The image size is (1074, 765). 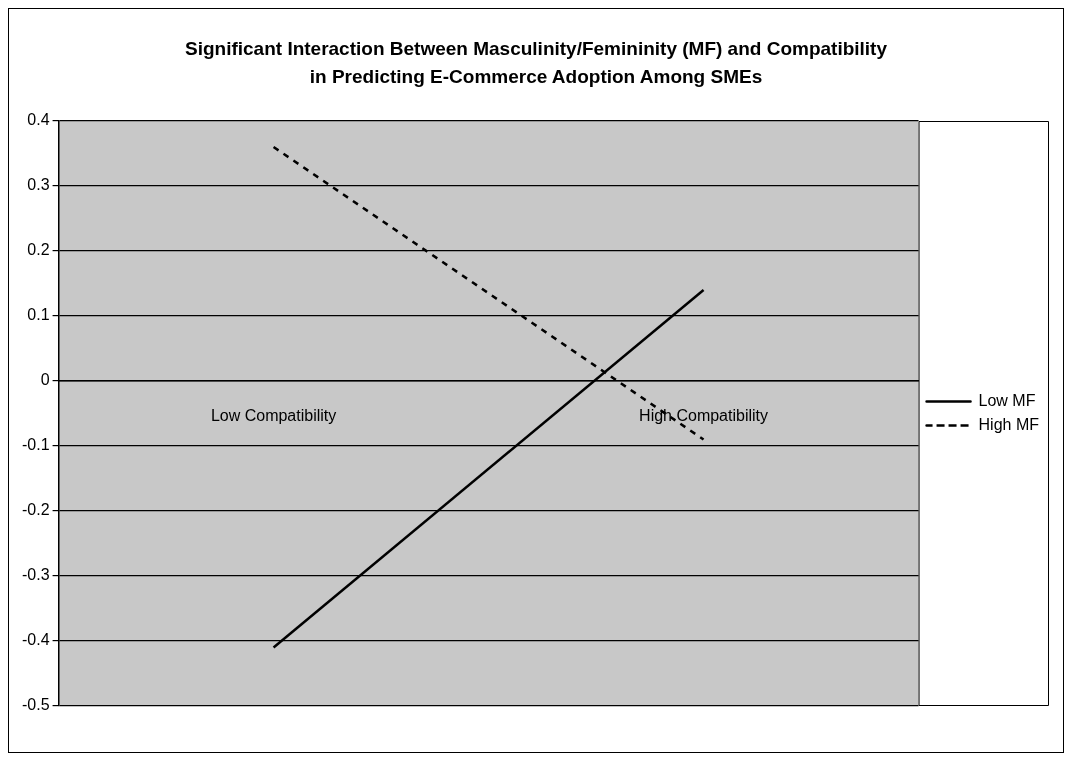 What do you see at coordinates (35, 575) in the screenshot?
I see `y-tick-label: -0.3` at bounding box center [35, 575].